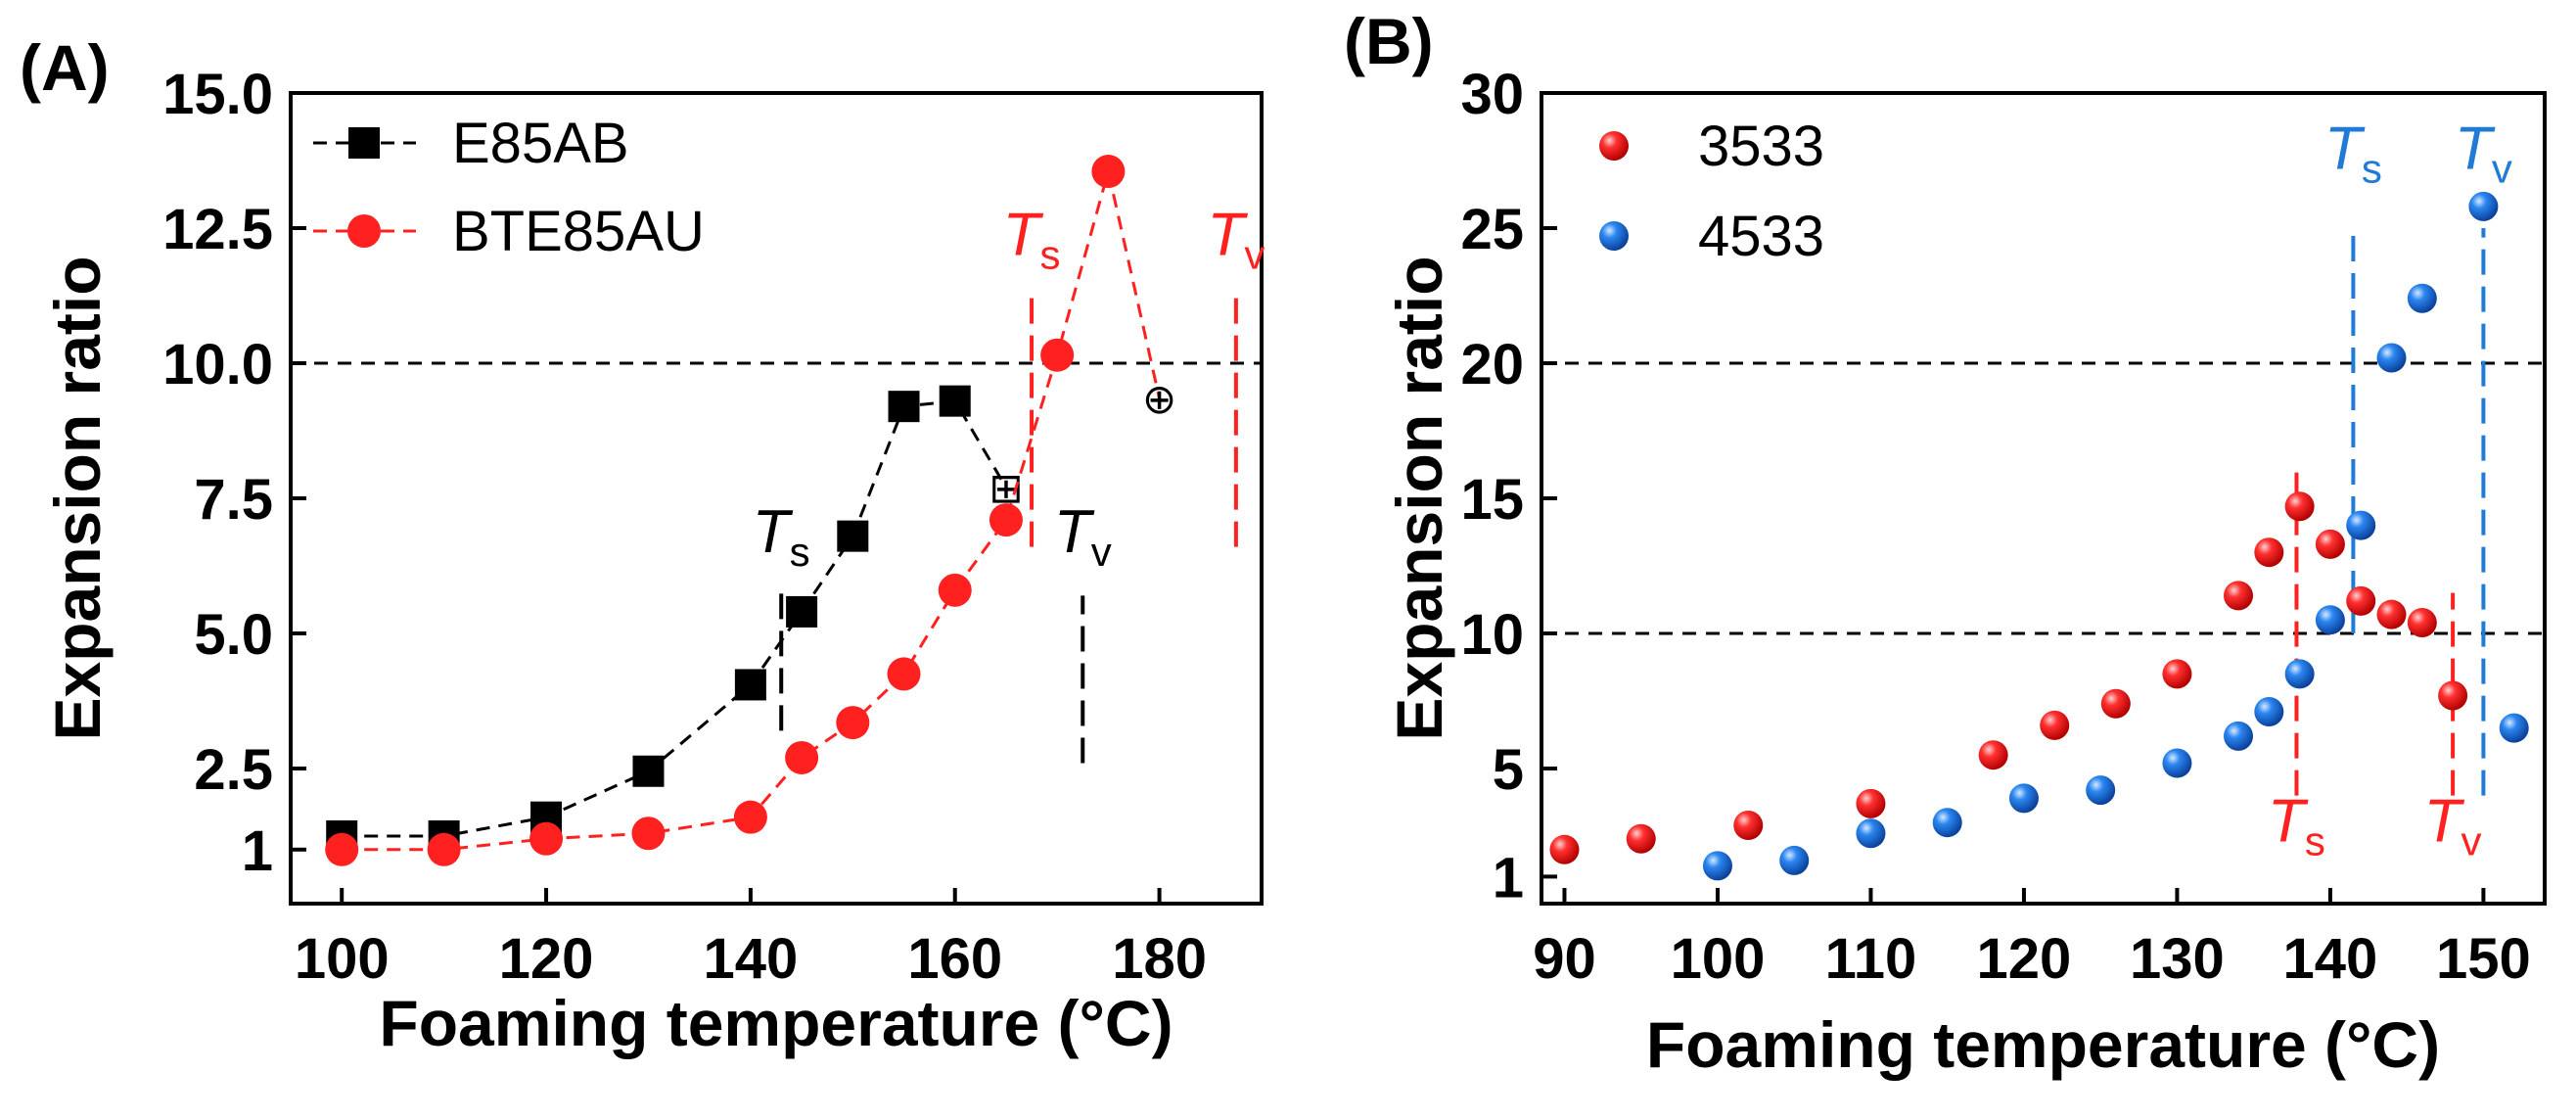  I want to click on panel-label: (B), so click(1389, 41).